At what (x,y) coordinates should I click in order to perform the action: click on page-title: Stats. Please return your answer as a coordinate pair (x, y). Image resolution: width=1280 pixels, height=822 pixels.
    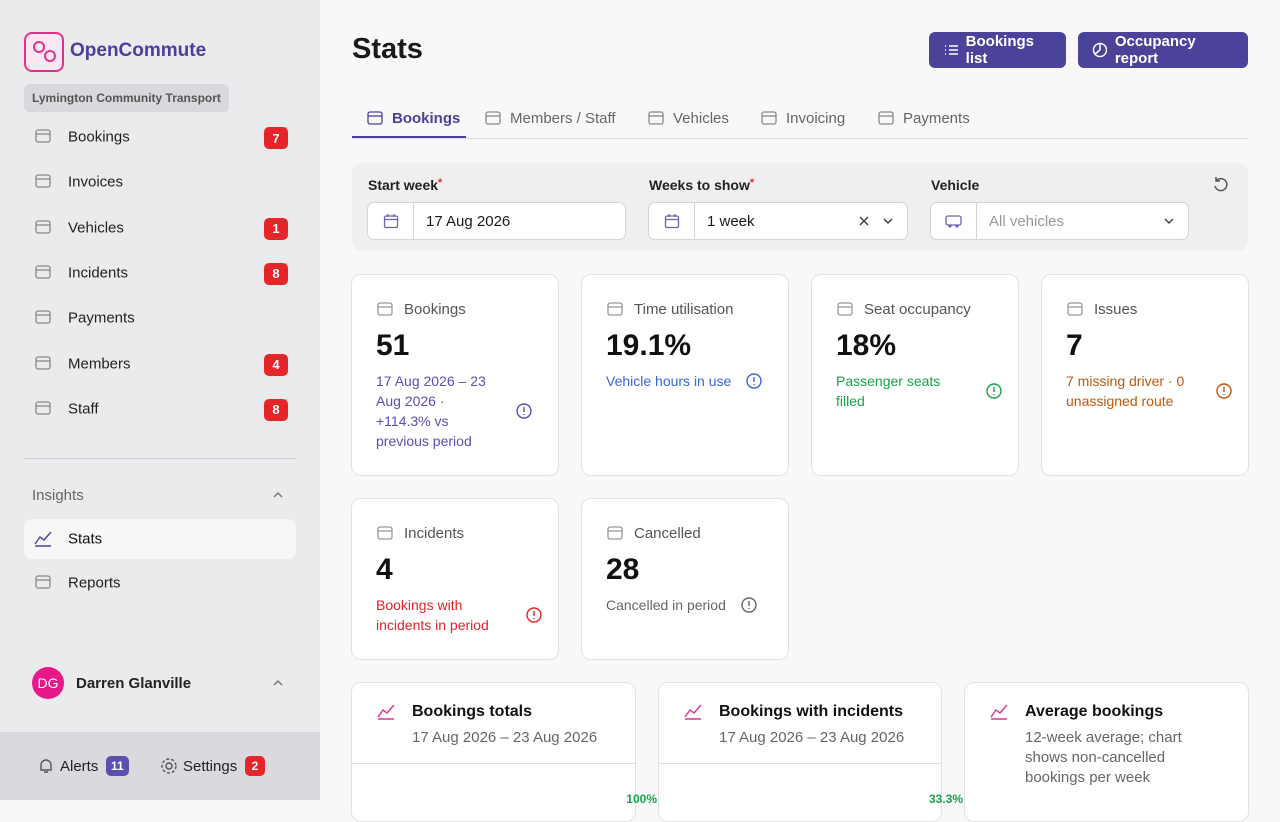
    Looking at the image, I should click on (387, 49).